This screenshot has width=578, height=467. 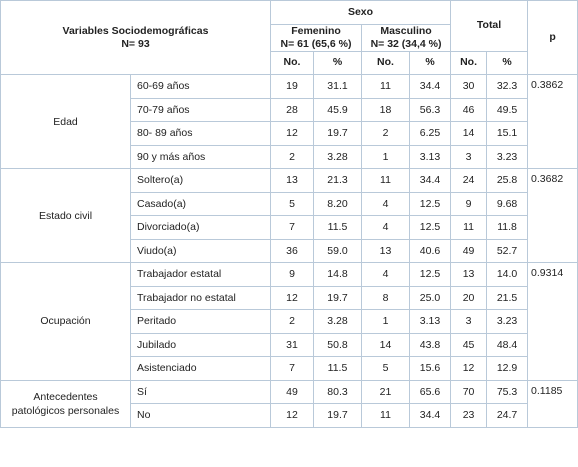 I want to click on category-label: Soltero(a), so click(x=200, y=180).